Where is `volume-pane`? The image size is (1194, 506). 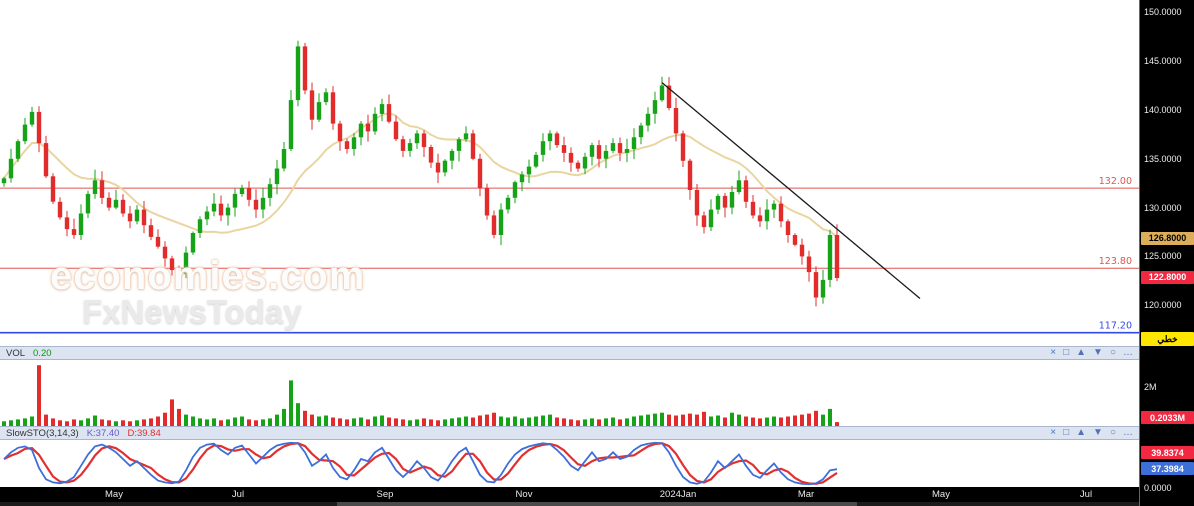 volume-pane is located at coordinates (569, 393).